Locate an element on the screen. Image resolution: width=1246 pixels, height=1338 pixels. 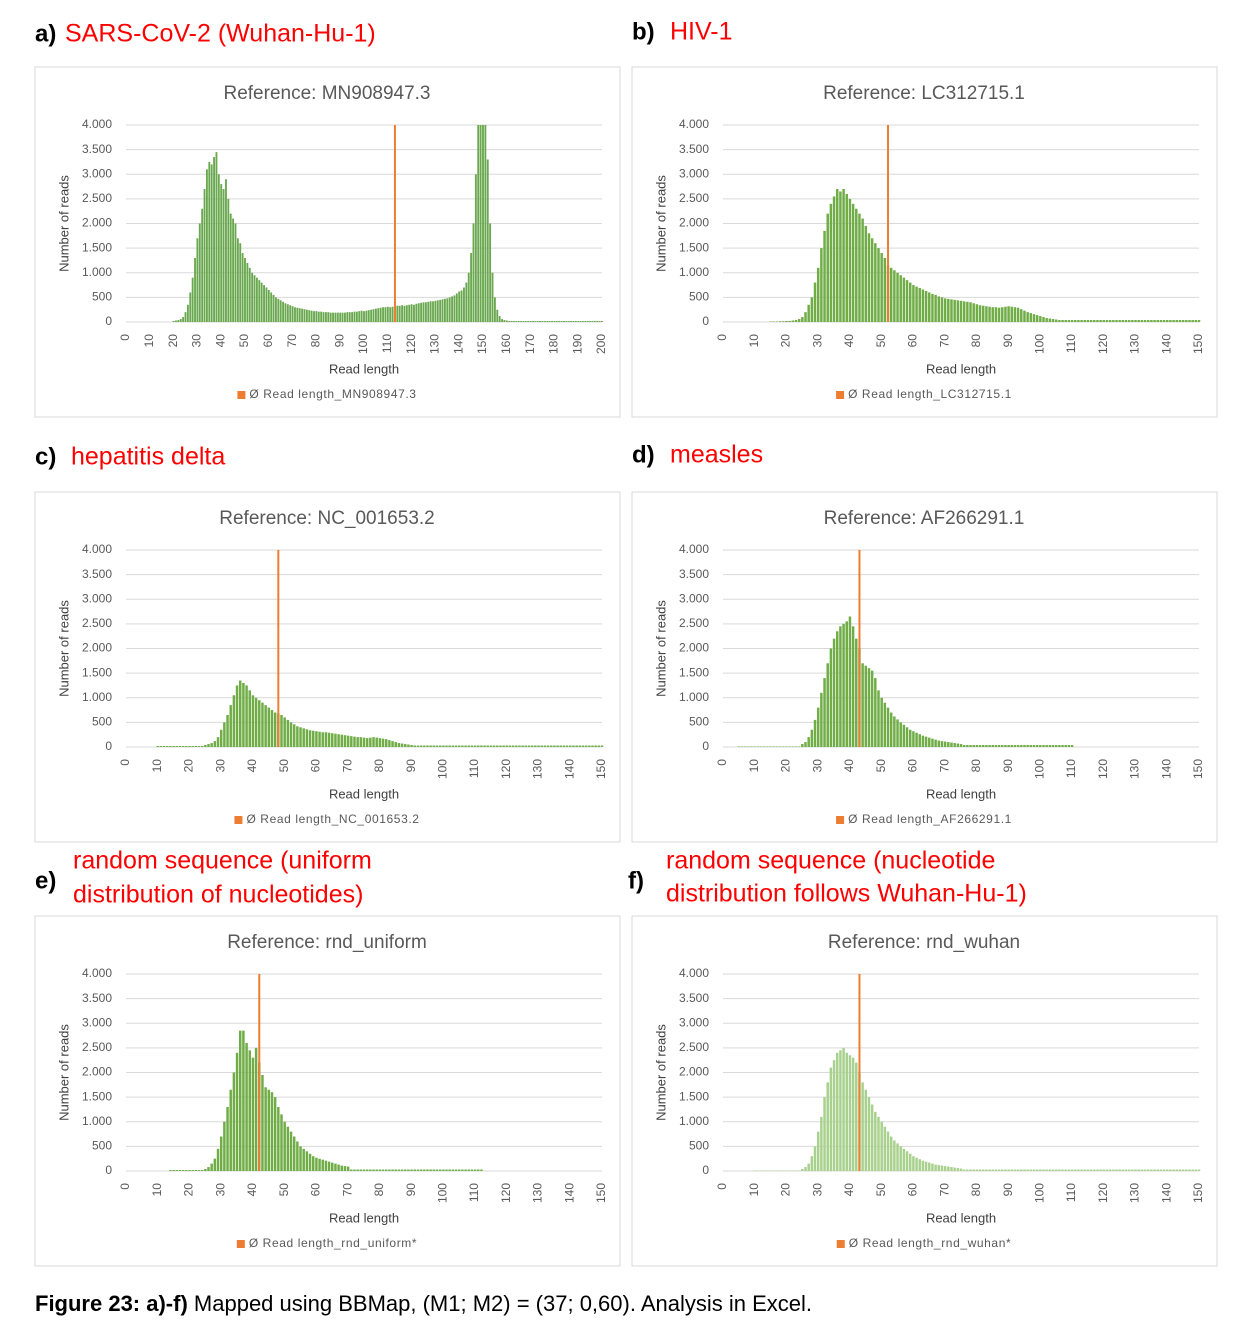
x-tick-label: 90 is located at coordinates (411, 1190).